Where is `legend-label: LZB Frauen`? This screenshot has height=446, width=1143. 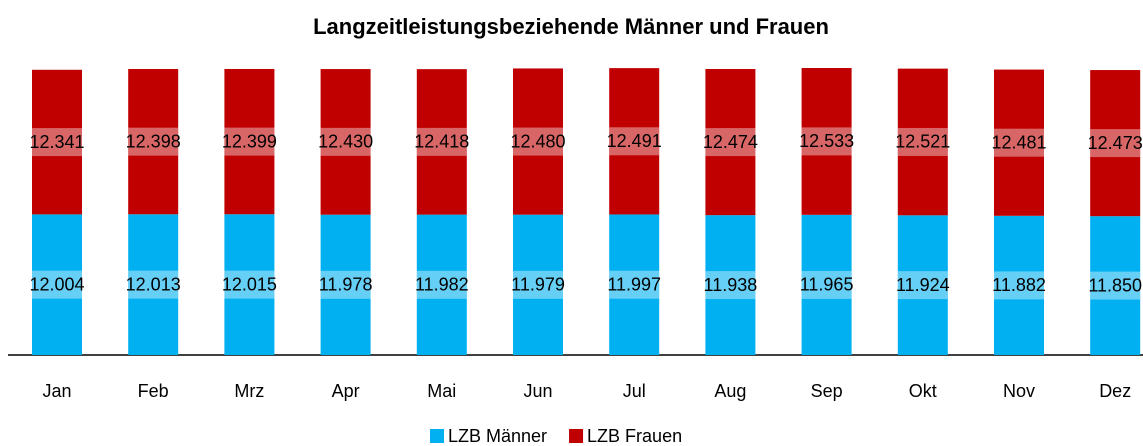
legend-label: LZB Frauen is located at coordinates (634, 436).